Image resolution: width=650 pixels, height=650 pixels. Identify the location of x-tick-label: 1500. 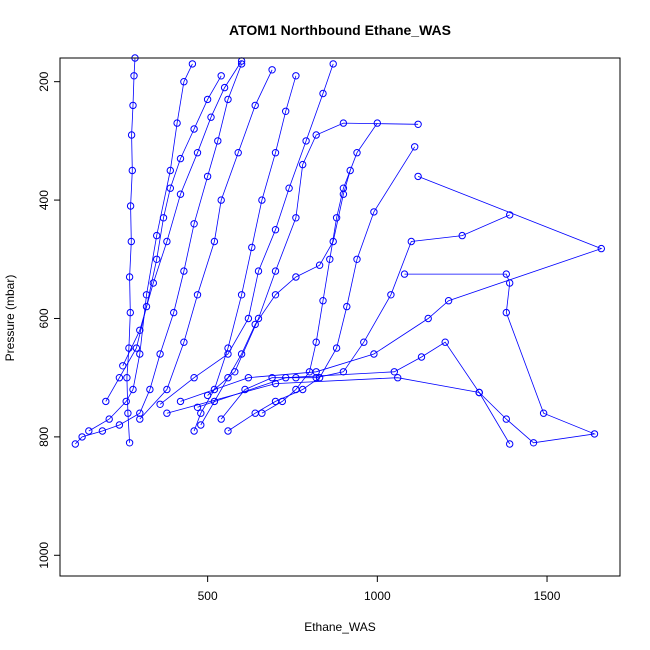
(547, 596).